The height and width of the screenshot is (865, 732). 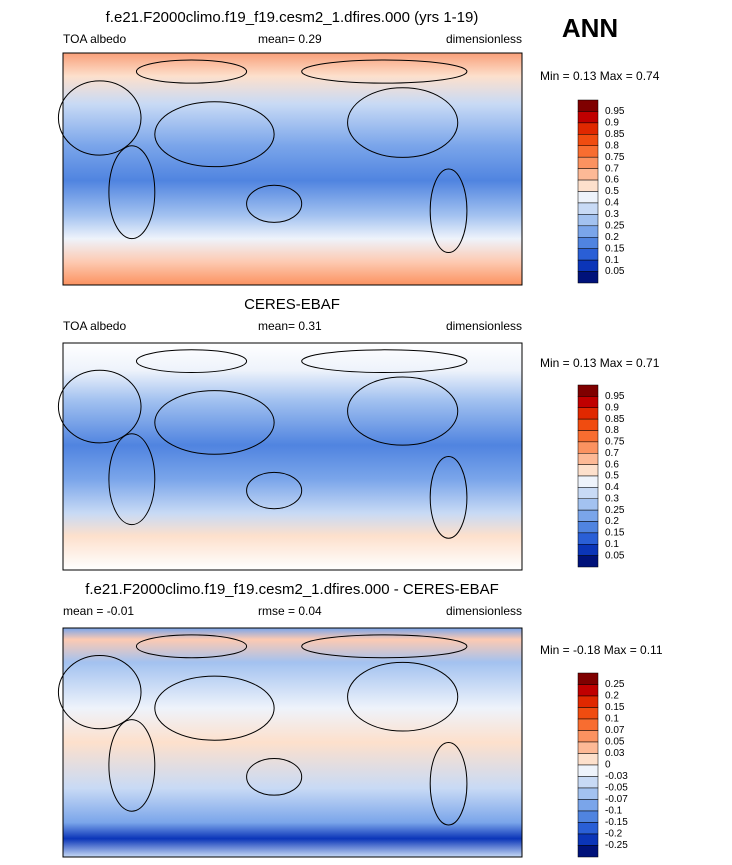 I want to click on center-label: mean= 0.31, so click(x=290, y=326).